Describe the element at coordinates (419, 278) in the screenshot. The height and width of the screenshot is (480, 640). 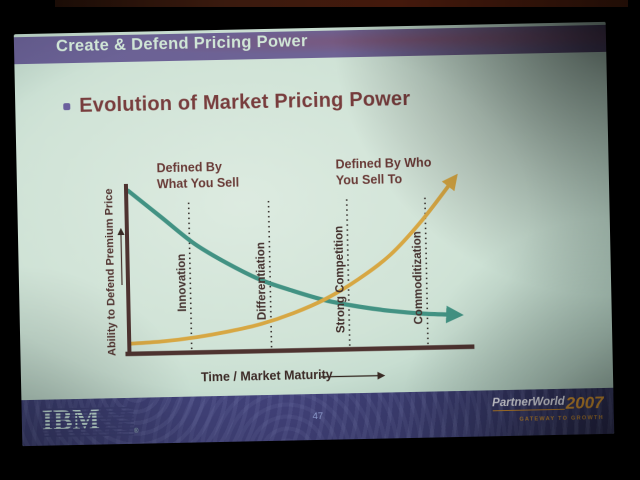
I see `stage-label: Commoditization` at that location.